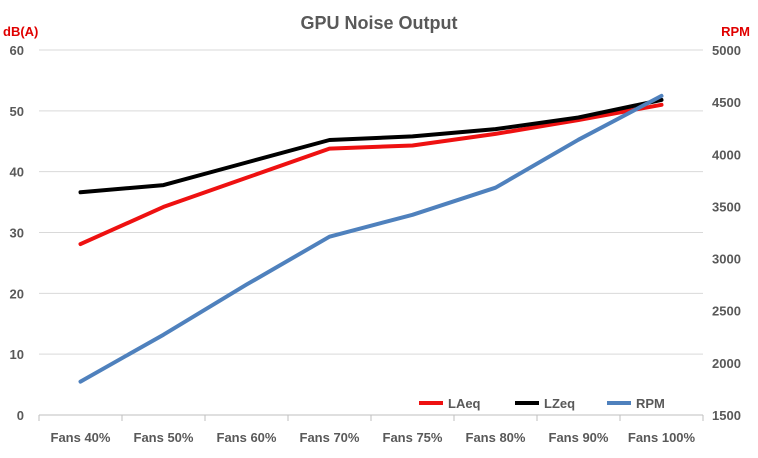  What do you see at coordinates (496, 437) in the screenshot?
I see `x-tick-label: Fans 80%` at bounding box center [496, 437].